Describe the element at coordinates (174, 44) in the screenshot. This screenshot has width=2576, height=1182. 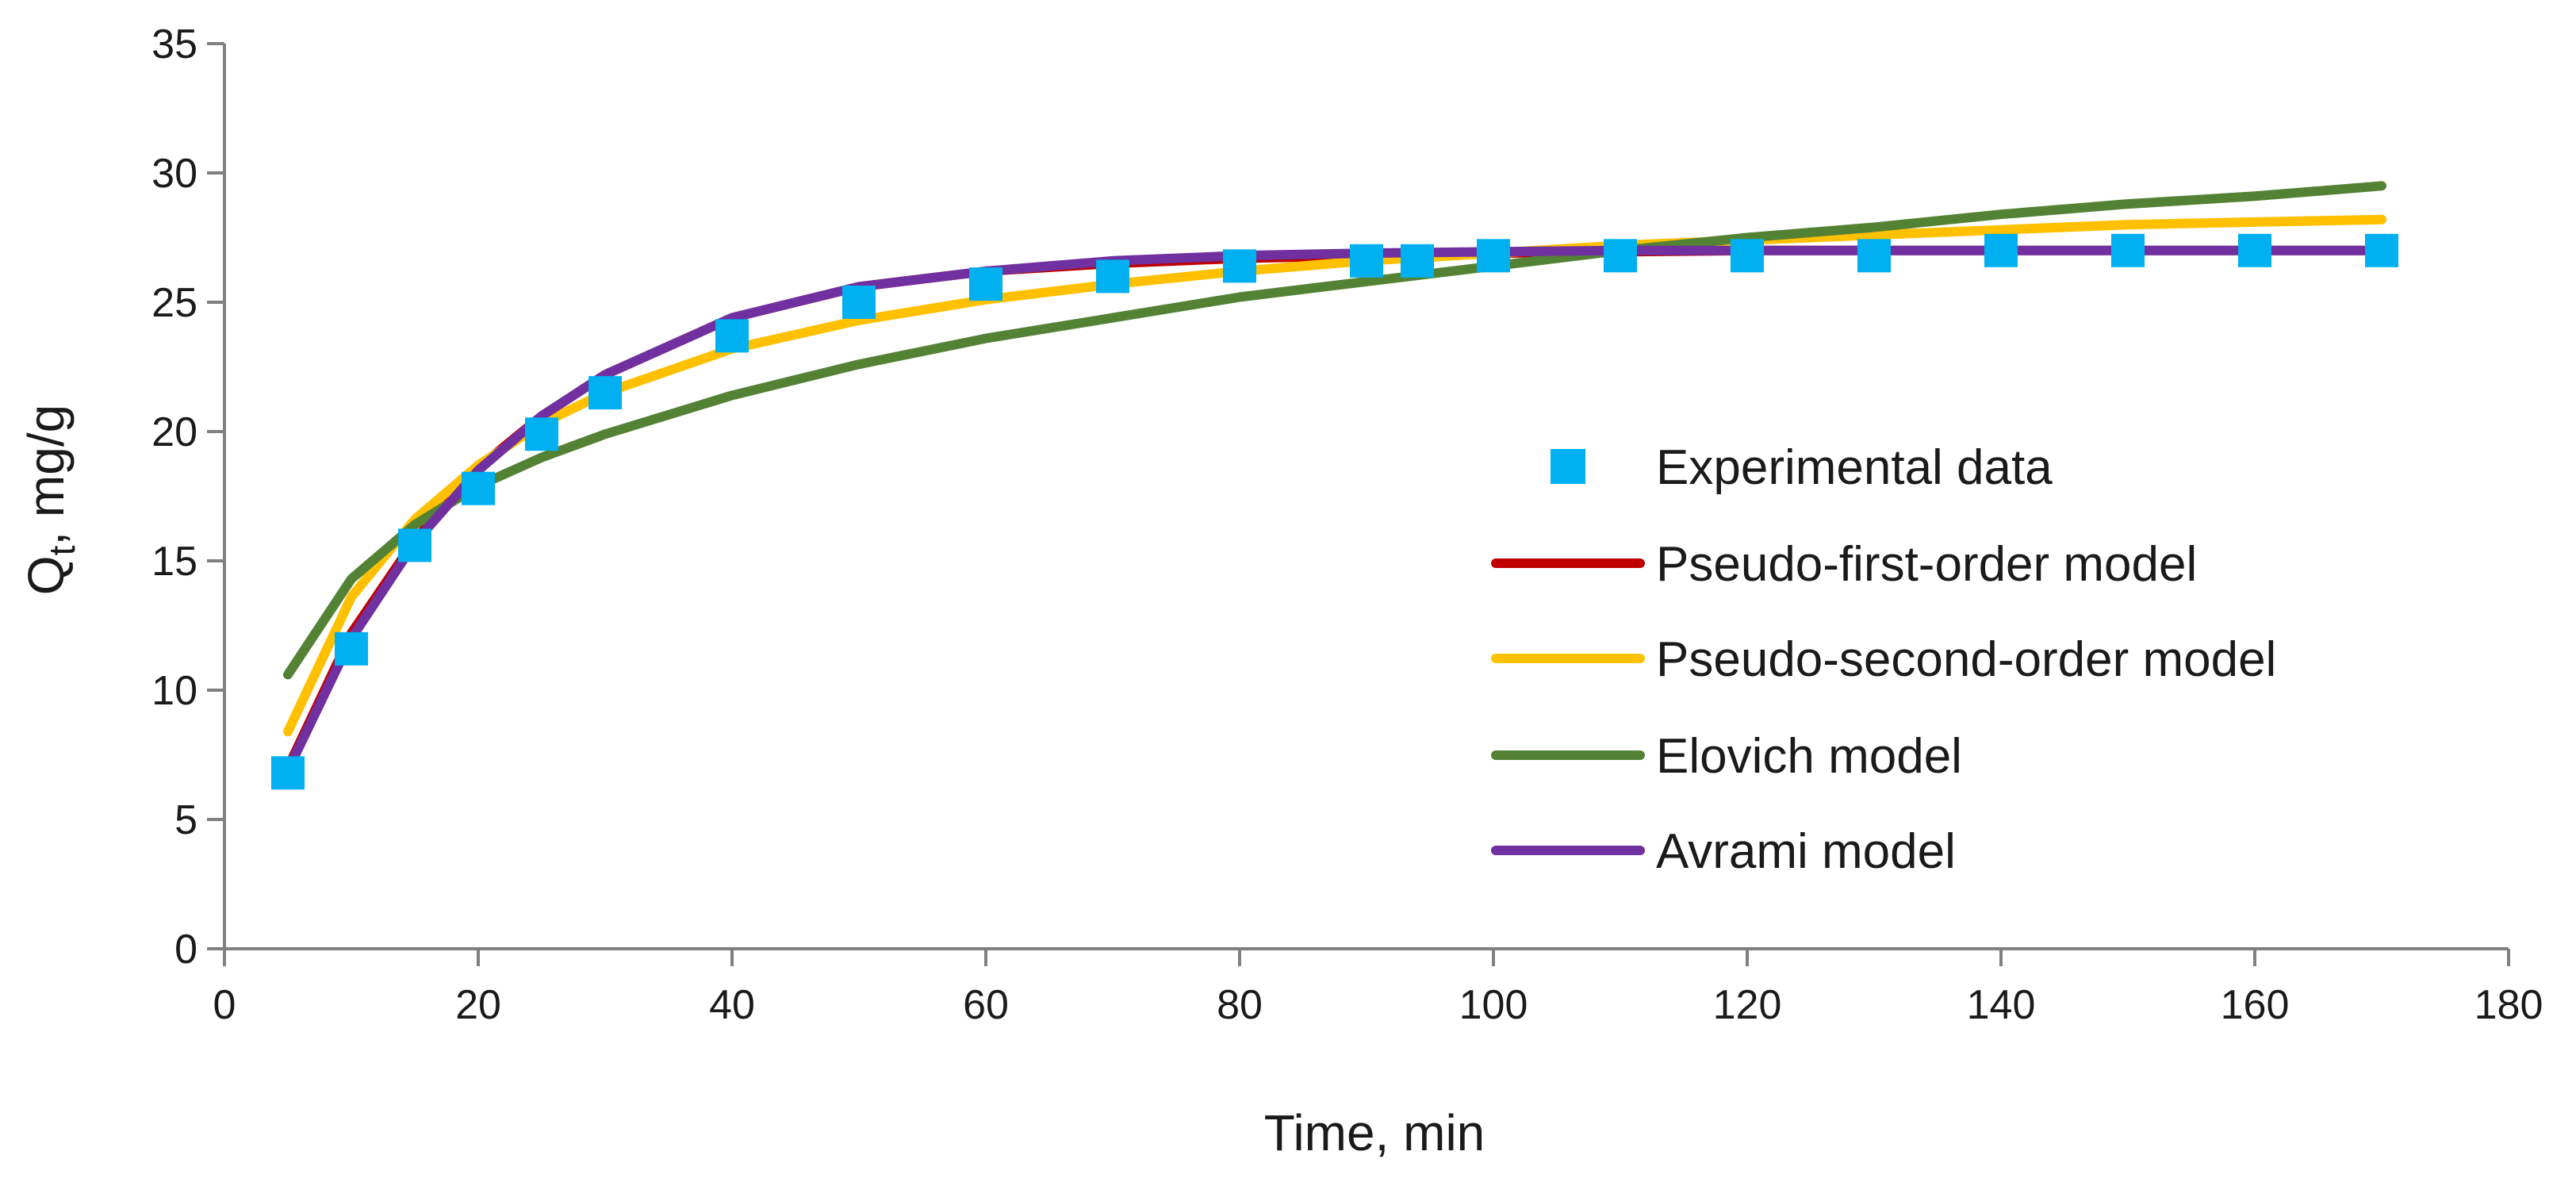
I see `y-tick-label: 35` at that location.